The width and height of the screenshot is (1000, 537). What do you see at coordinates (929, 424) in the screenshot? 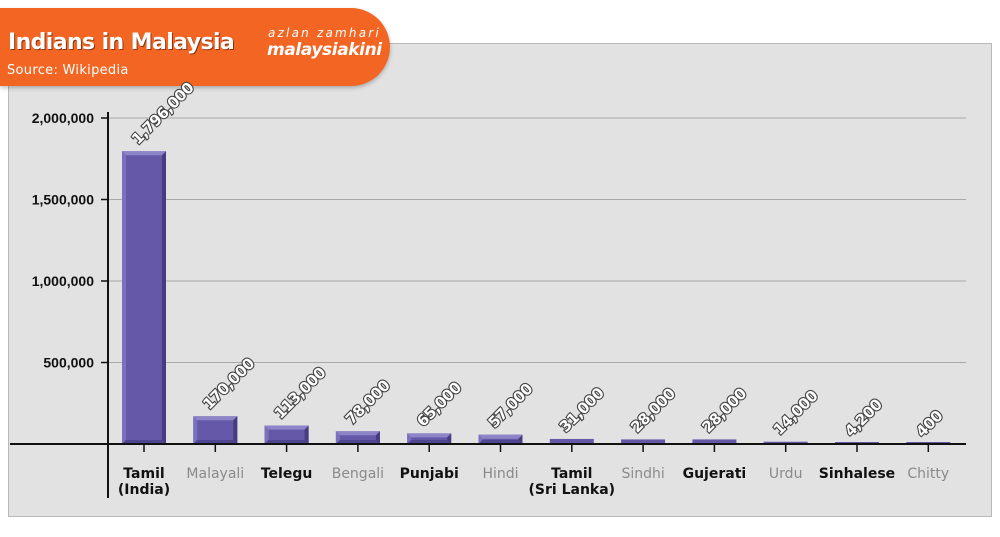
I see `data-label: 400` at bounding box center [929, 424].